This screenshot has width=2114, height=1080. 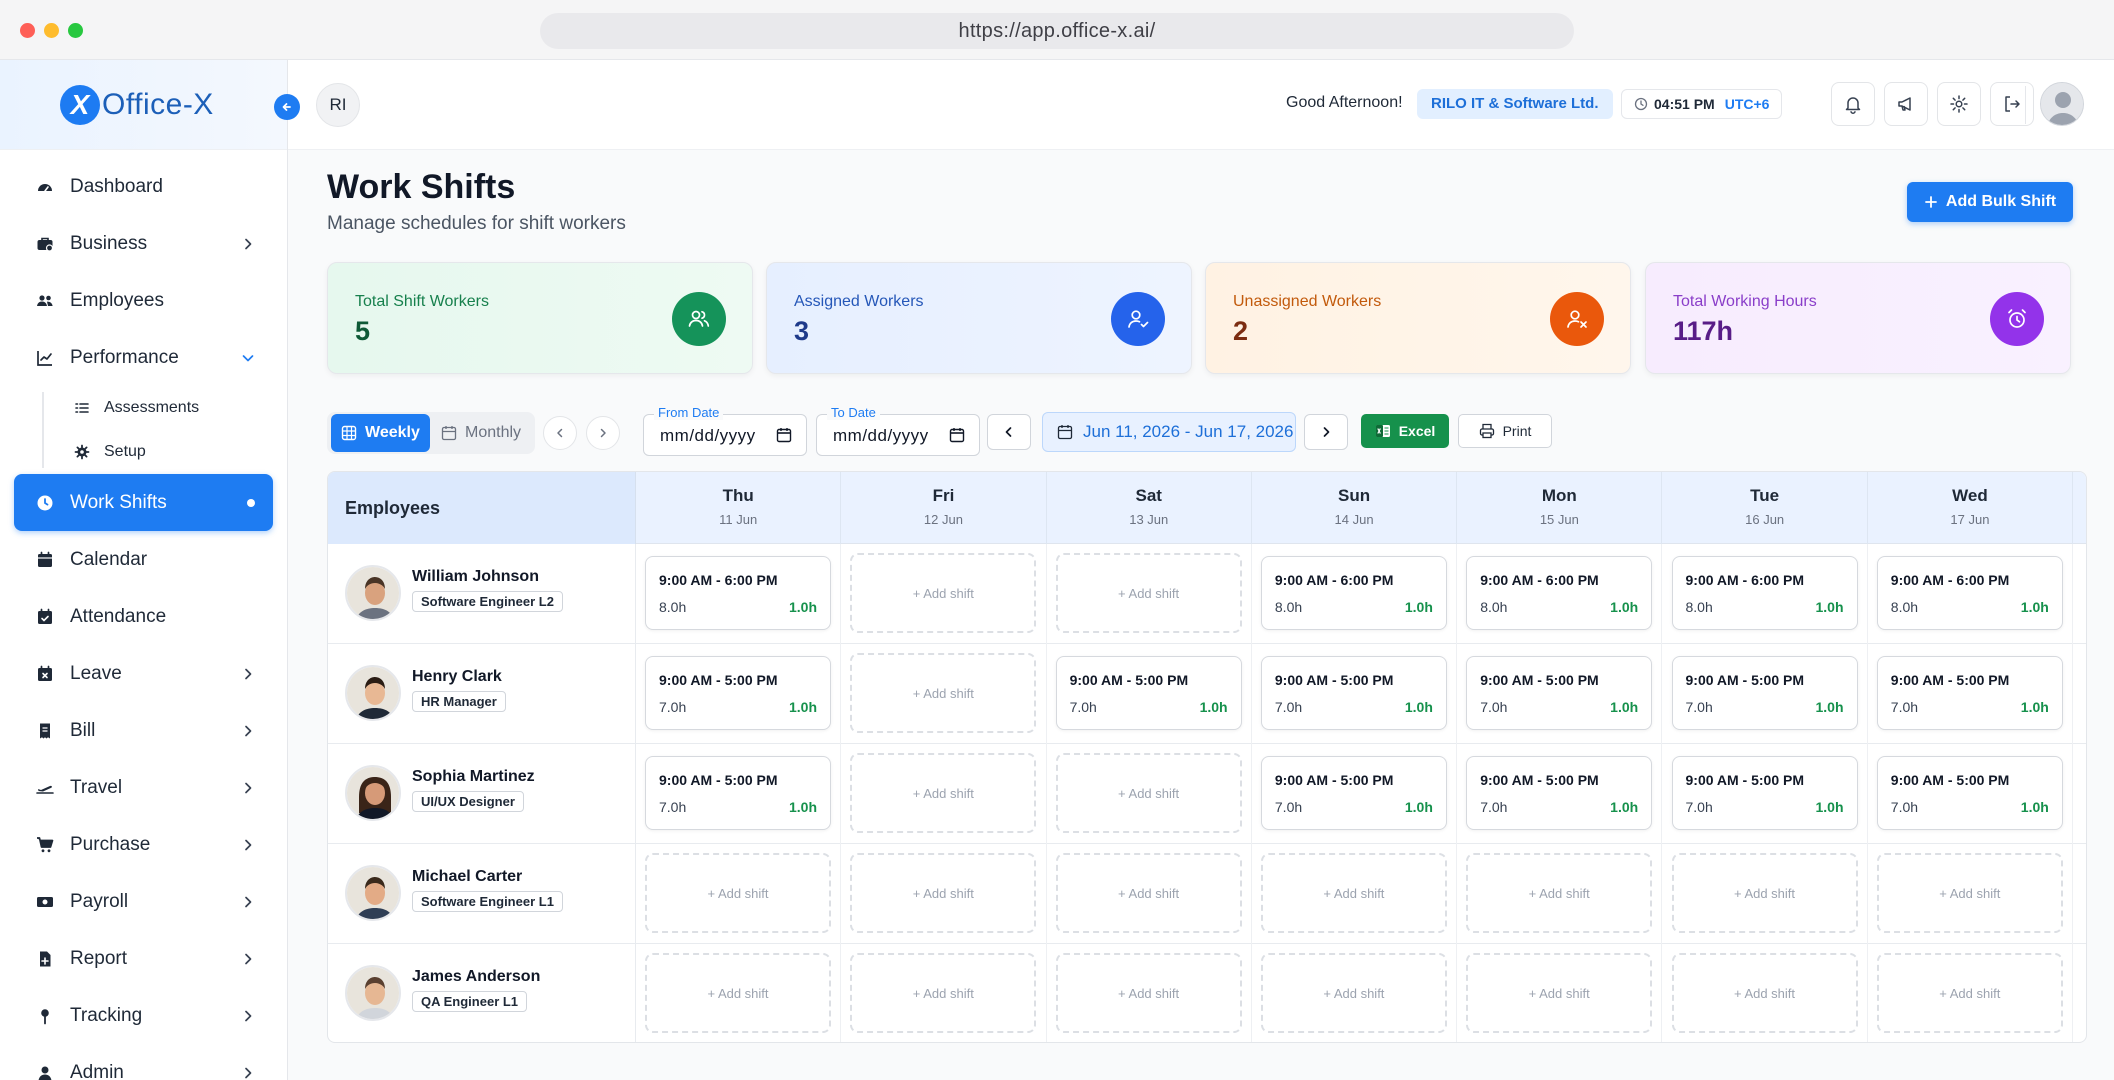 I want to click on arrow-left-icon, so click(x=286, y=107).